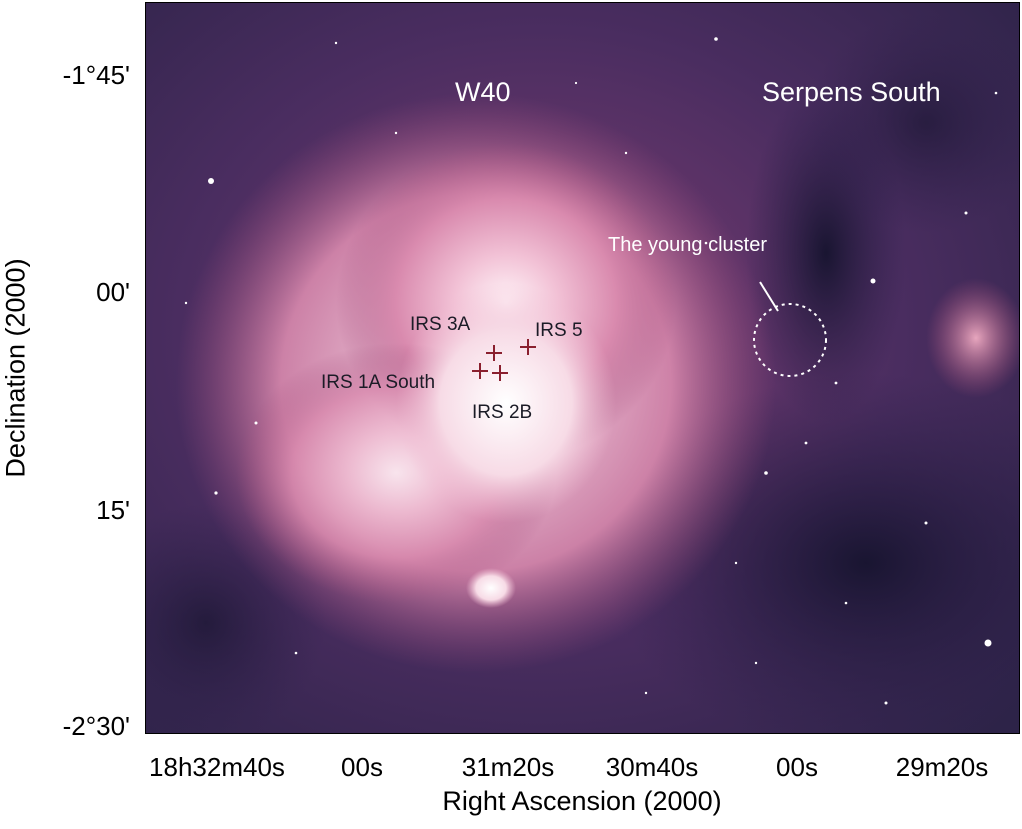 This screenshot has width=1022, height=829. What do you see at coordinates (769, 296) in the screenshot?
I see `cluster-pointer-line` at bounding box center [769, 296].